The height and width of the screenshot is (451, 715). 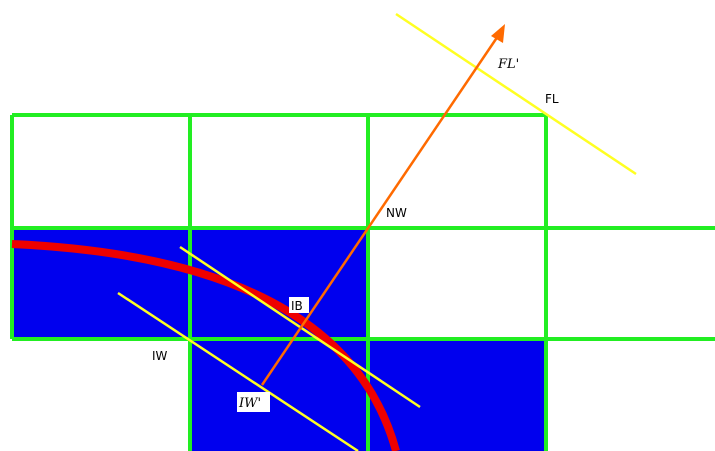 What do you see at coordinates (238, 371) in the screenshot?
I see `front-line-iw` at bounding box center [238, 371].